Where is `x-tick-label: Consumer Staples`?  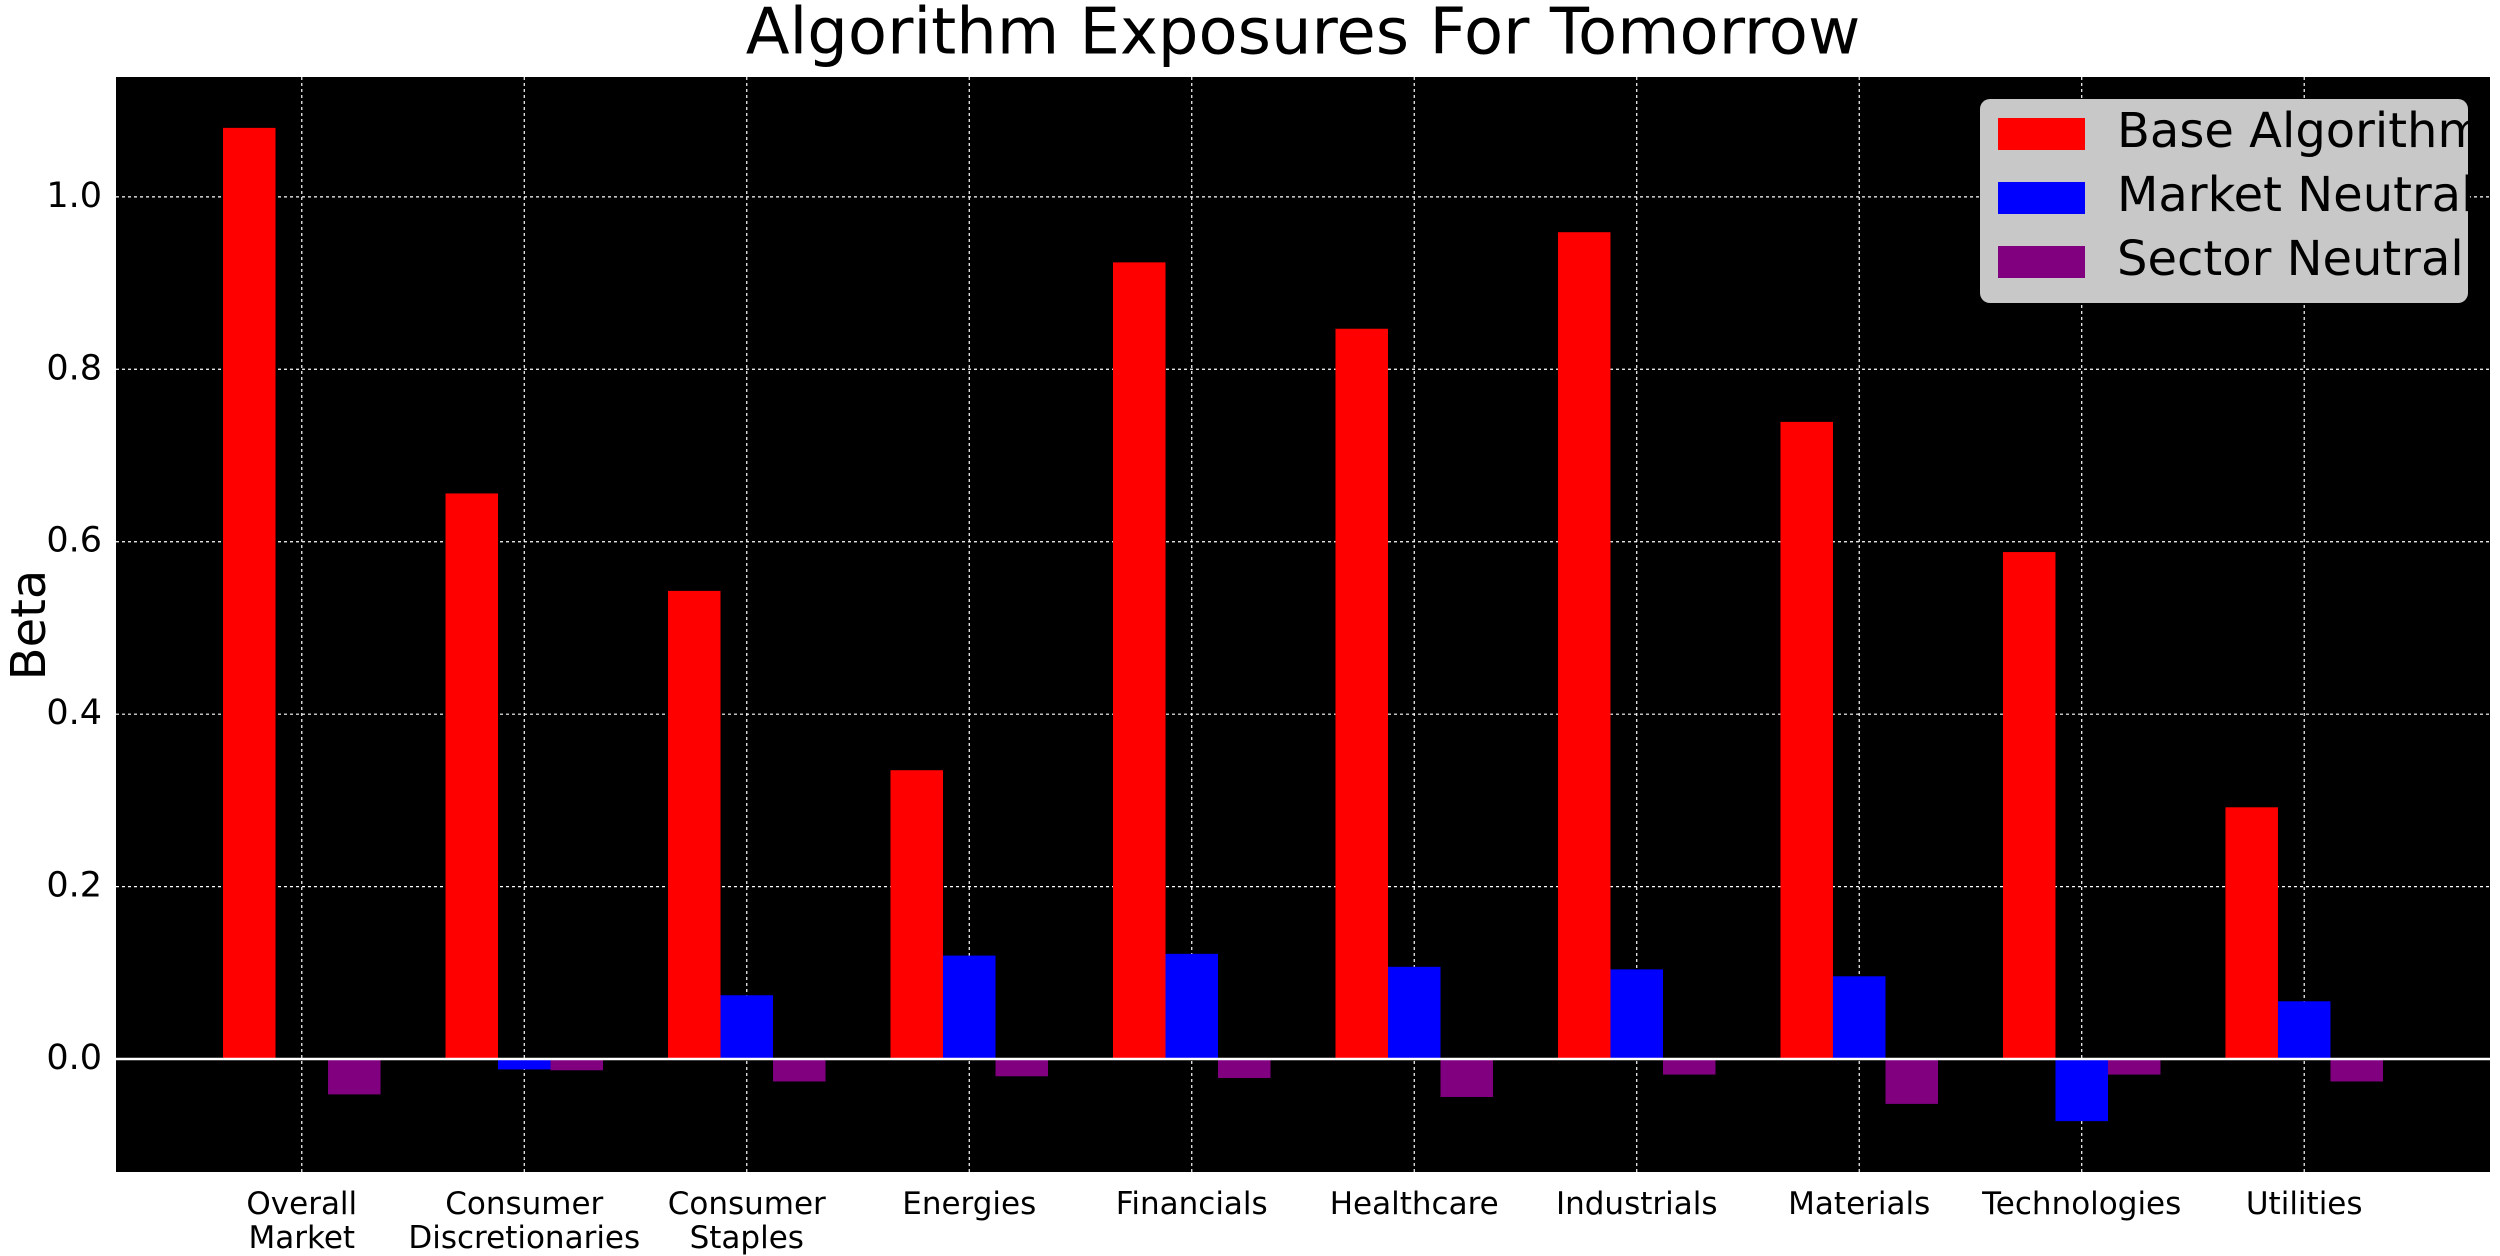 x-tick-label: Consumer Staples is located at coordinates (746, 1221).